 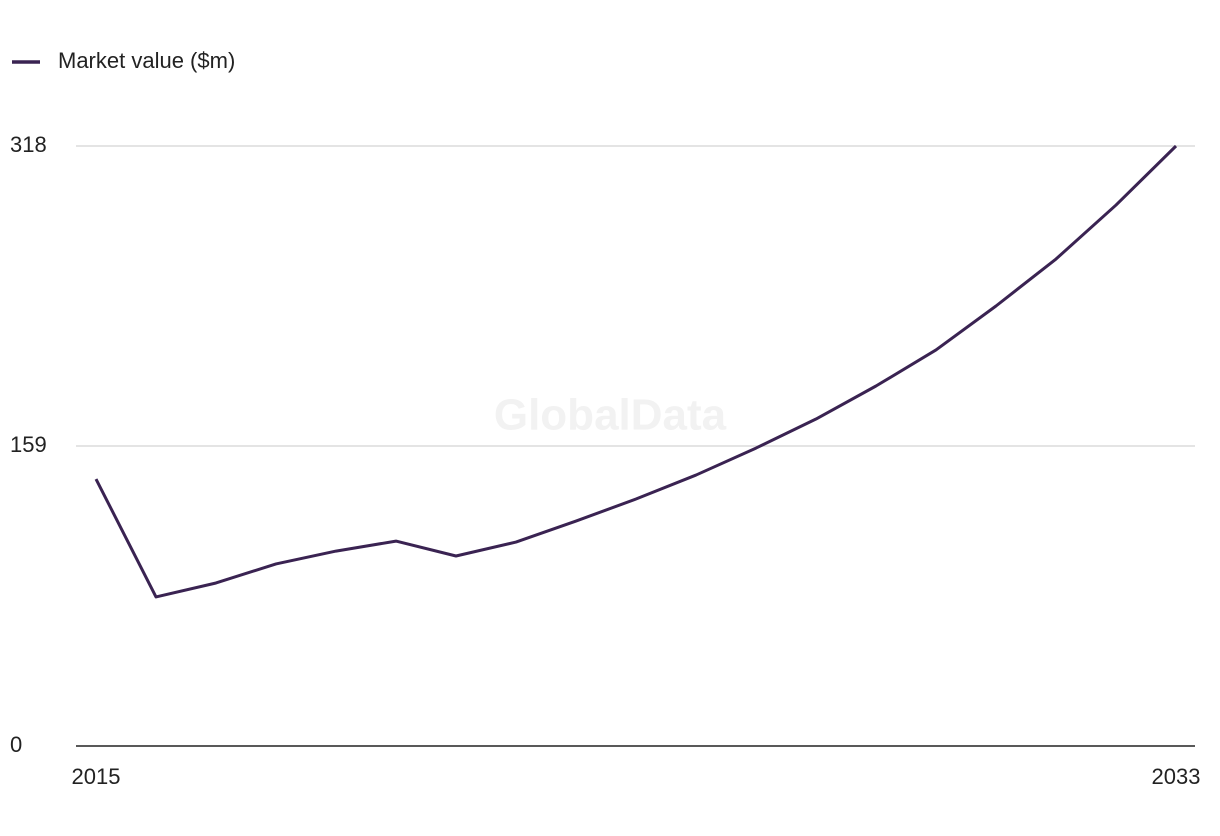 What do you see at coordinates (16, 744) in the screenshot?
I see `y-tick-label: 0` at bounding box center [16, 744].